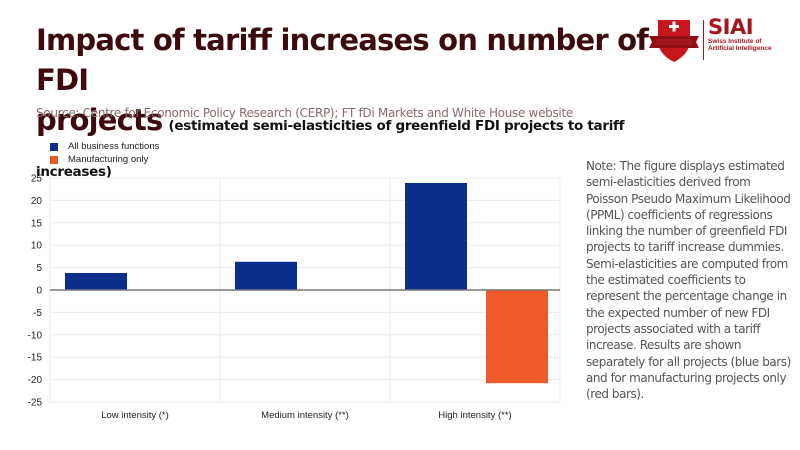 The image size is (800, 450). What do you see at coordinates (35, 380) in the screenshot?
I see `y-tick-label: -20` at bounding box center [35, 380].